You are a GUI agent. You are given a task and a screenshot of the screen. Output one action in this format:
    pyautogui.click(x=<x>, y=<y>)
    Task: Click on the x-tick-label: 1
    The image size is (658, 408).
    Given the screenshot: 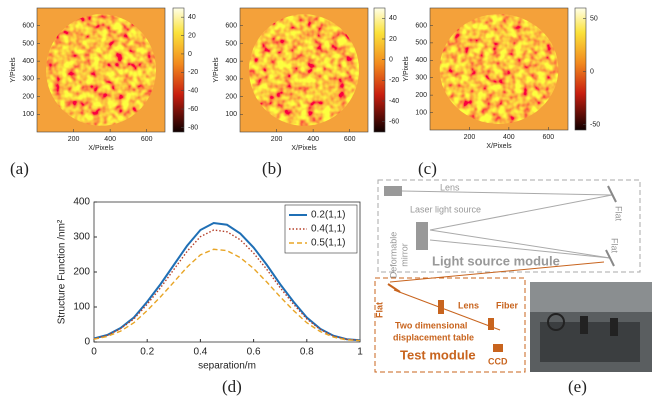 What is the action you would take?
    pyautogui.click(x=360, y=352)
    